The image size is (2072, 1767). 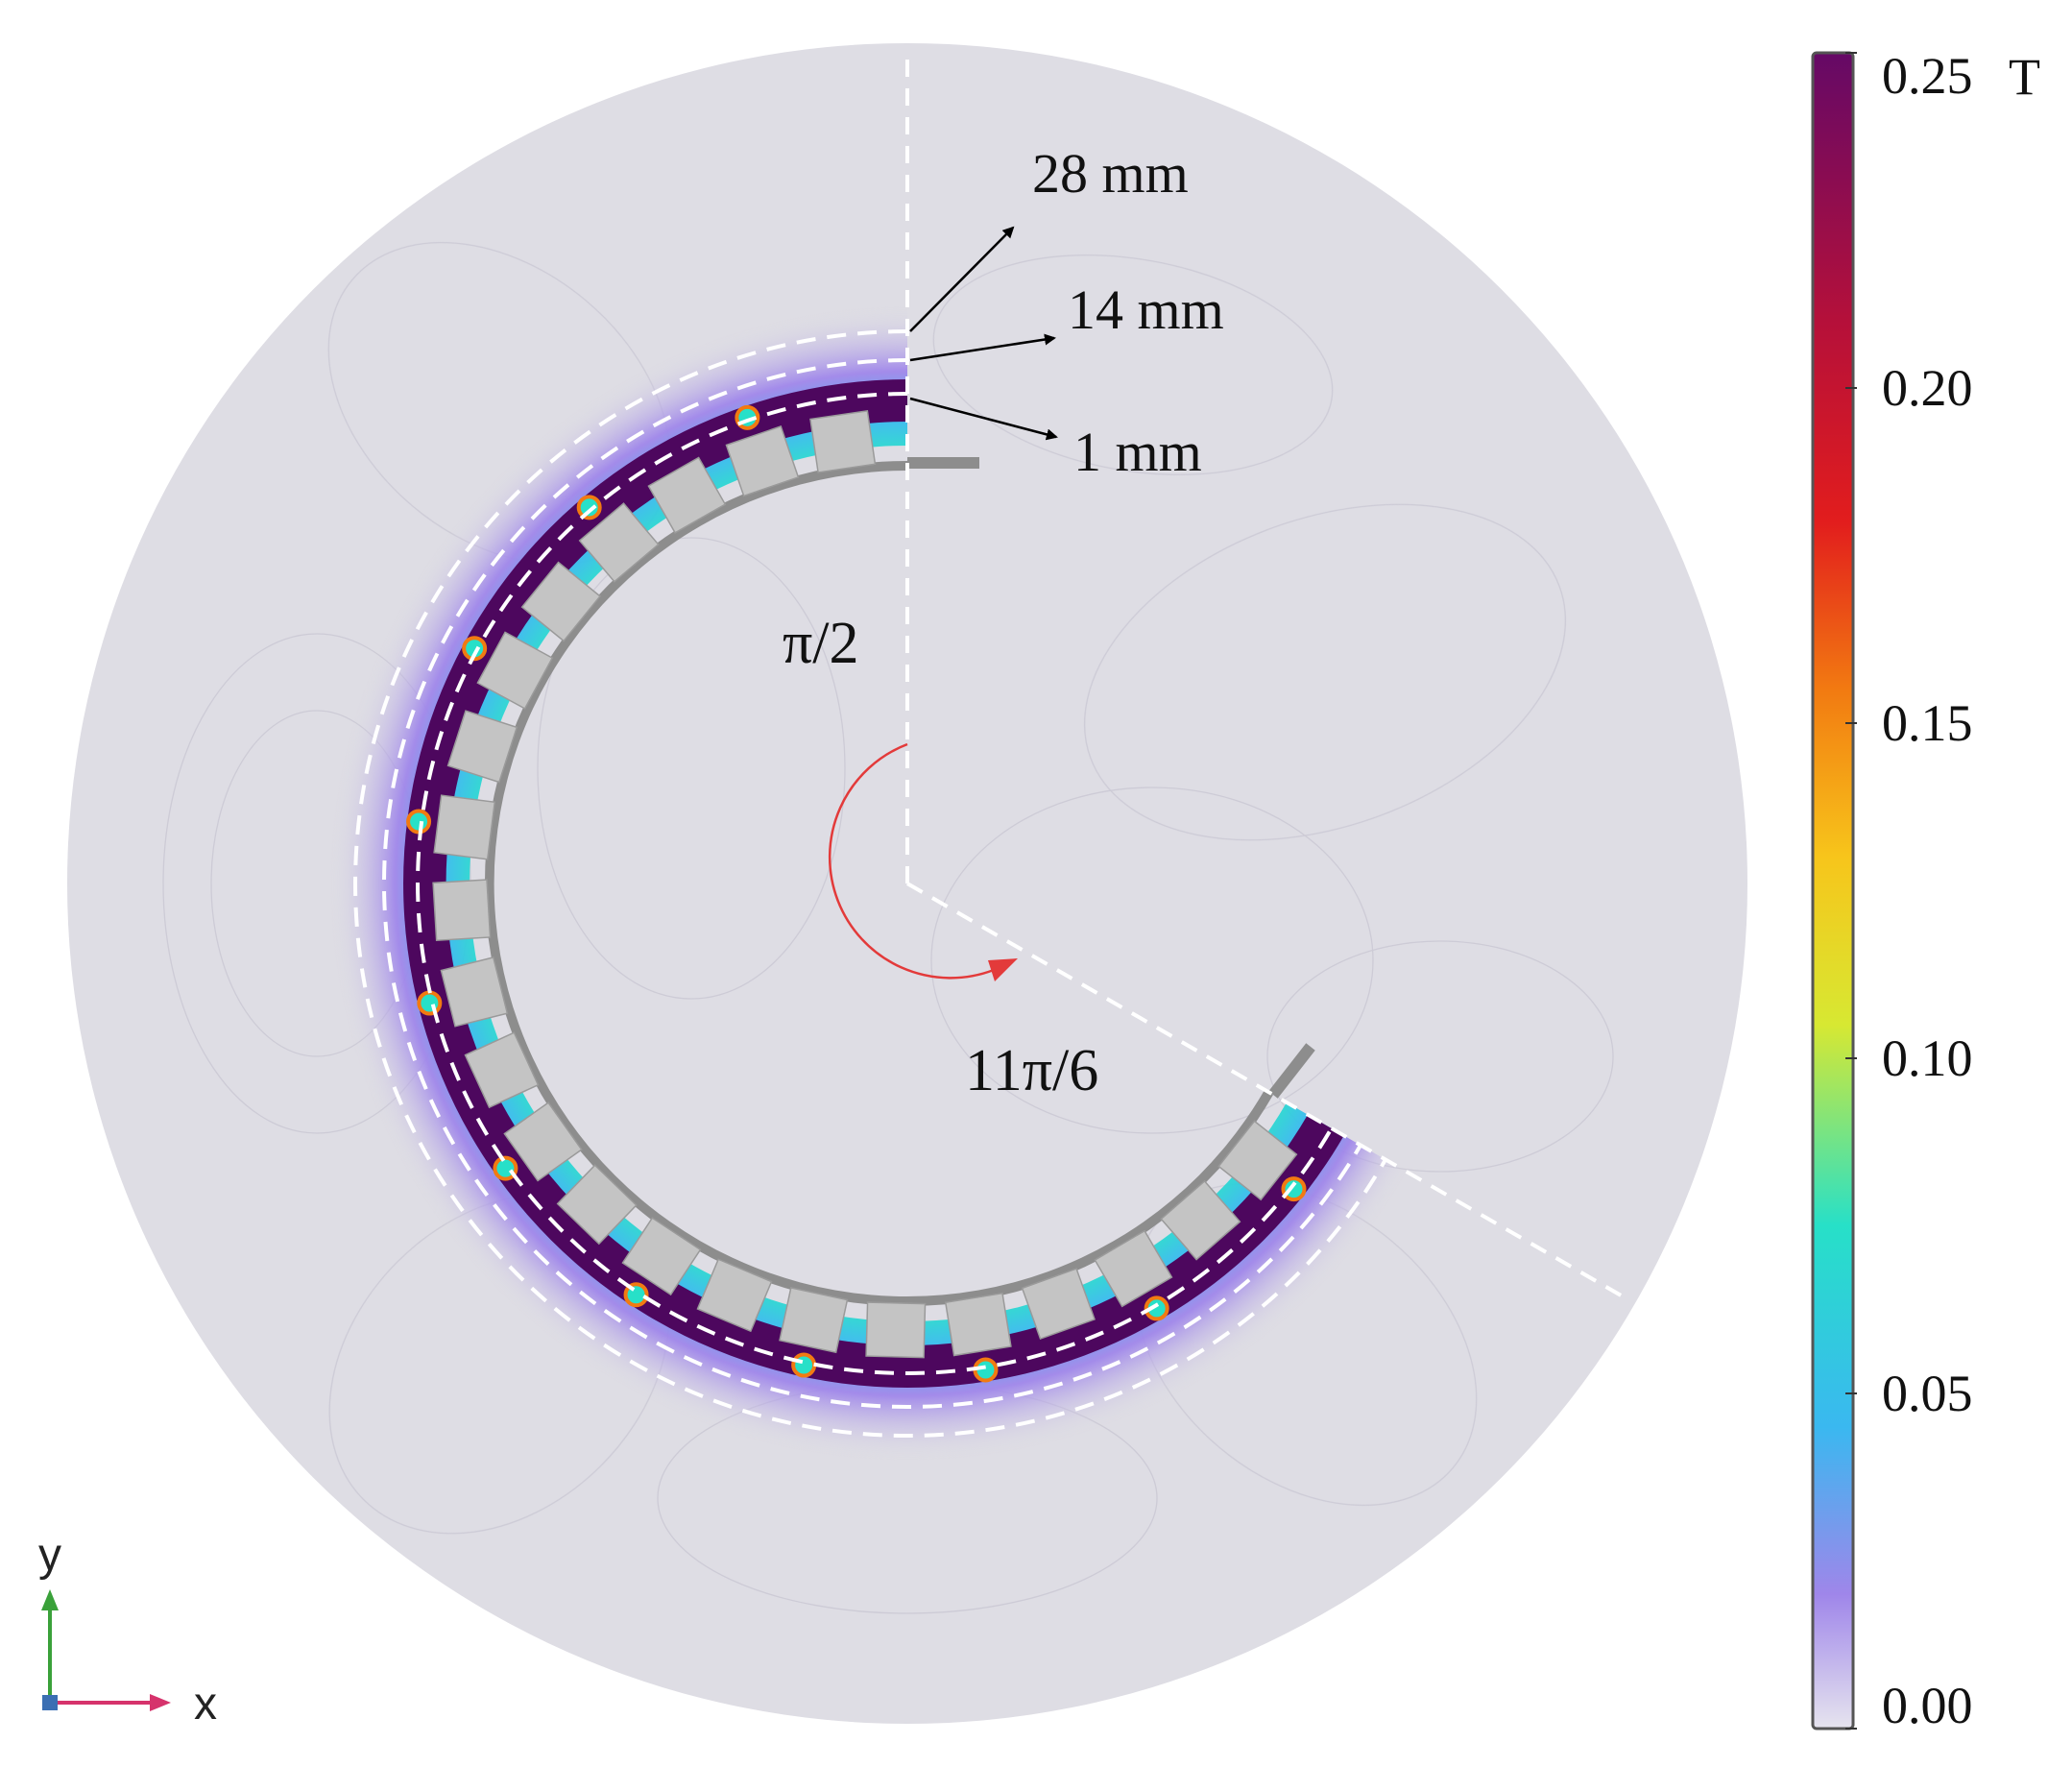 What do you see at coordinates (1110, 173) in the screenshot?
I see `label-28mm: 28 mm` at bounding box center [1110, 173].